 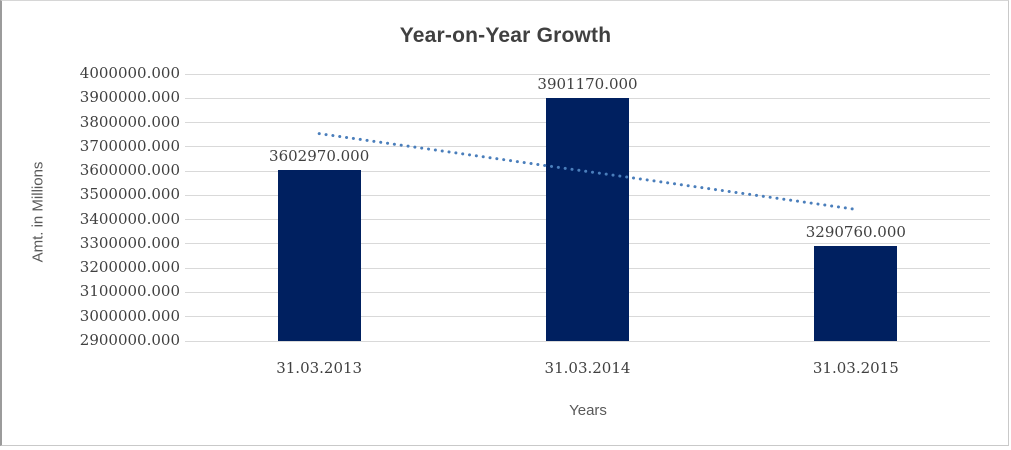 I want to click on x-axis-title: Years, so click(x=588, y=410).